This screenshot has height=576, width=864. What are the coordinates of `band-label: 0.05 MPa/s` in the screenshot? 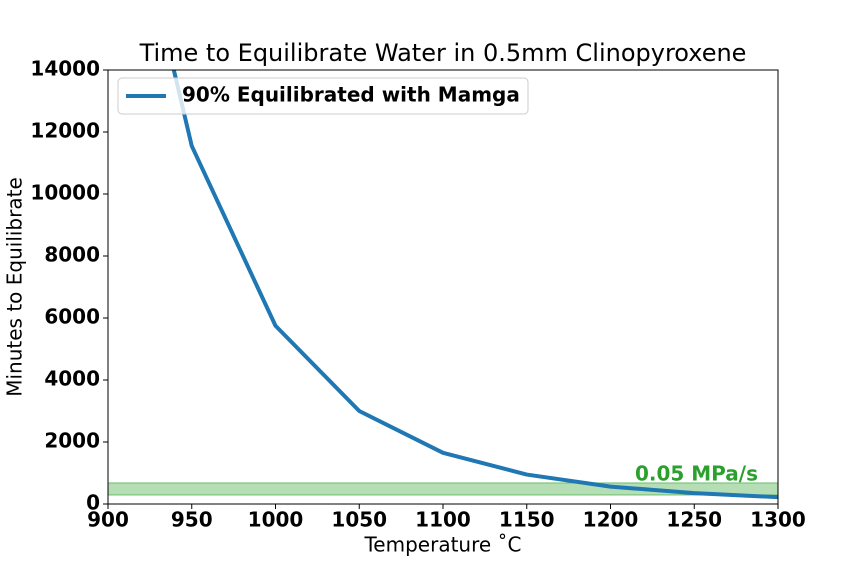 It's located at (696, 473).